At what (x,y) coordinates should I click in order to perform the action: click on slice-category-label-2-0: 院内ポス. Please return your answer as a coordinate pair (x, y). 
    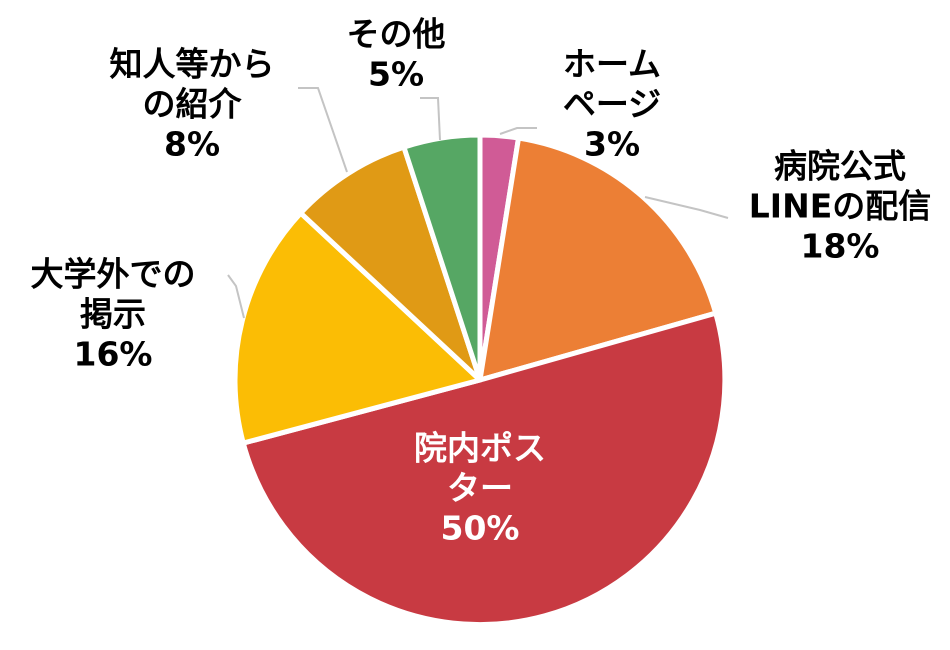
    Looking at the image, I should click on (480, 448).